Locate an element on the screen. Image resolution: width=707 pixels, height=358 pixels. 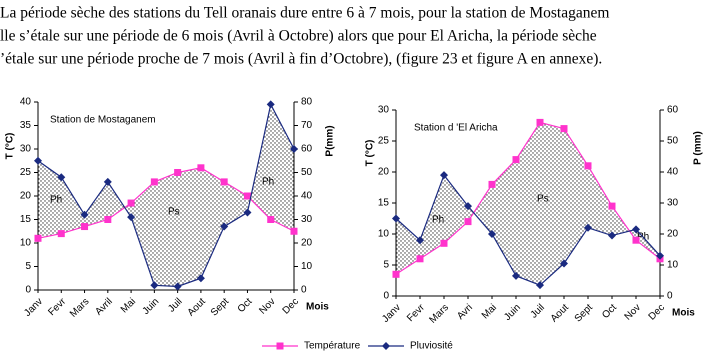
x-tick-label: Juin is located at coordinates (512, 312).